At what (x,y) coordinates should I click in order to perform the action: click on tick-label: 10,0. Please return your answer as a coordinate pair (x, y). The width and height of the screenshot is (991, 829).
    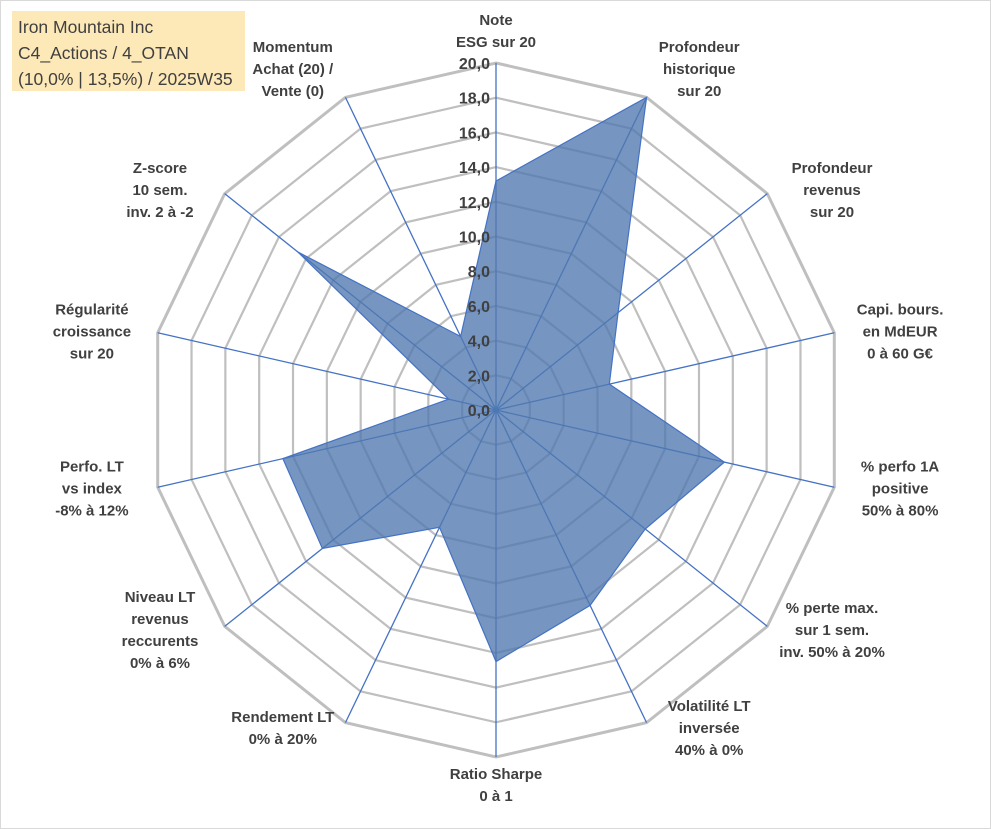
    Looking at the image, I should click on (474, 238).